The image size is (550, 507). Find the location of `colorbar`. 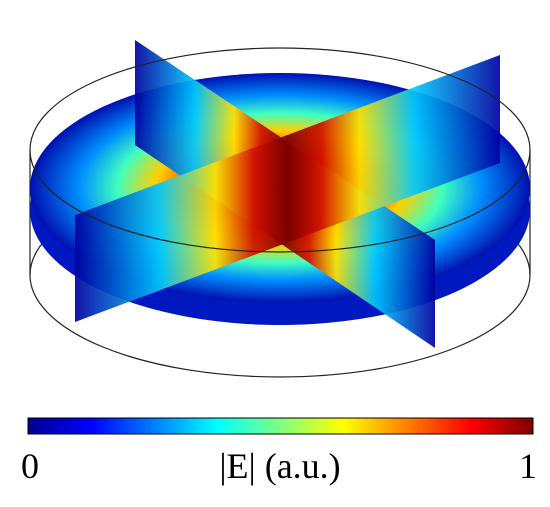

colorbar is located at coordinates (280, 426).